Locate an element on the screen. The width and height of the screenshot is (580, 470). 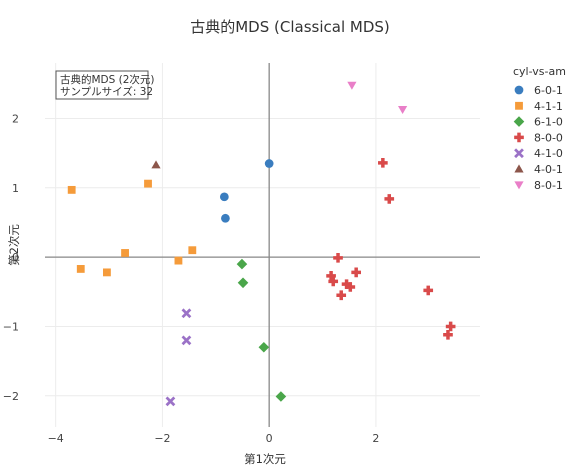
x-tick-label: 0 is located at coordinates (269, 438).